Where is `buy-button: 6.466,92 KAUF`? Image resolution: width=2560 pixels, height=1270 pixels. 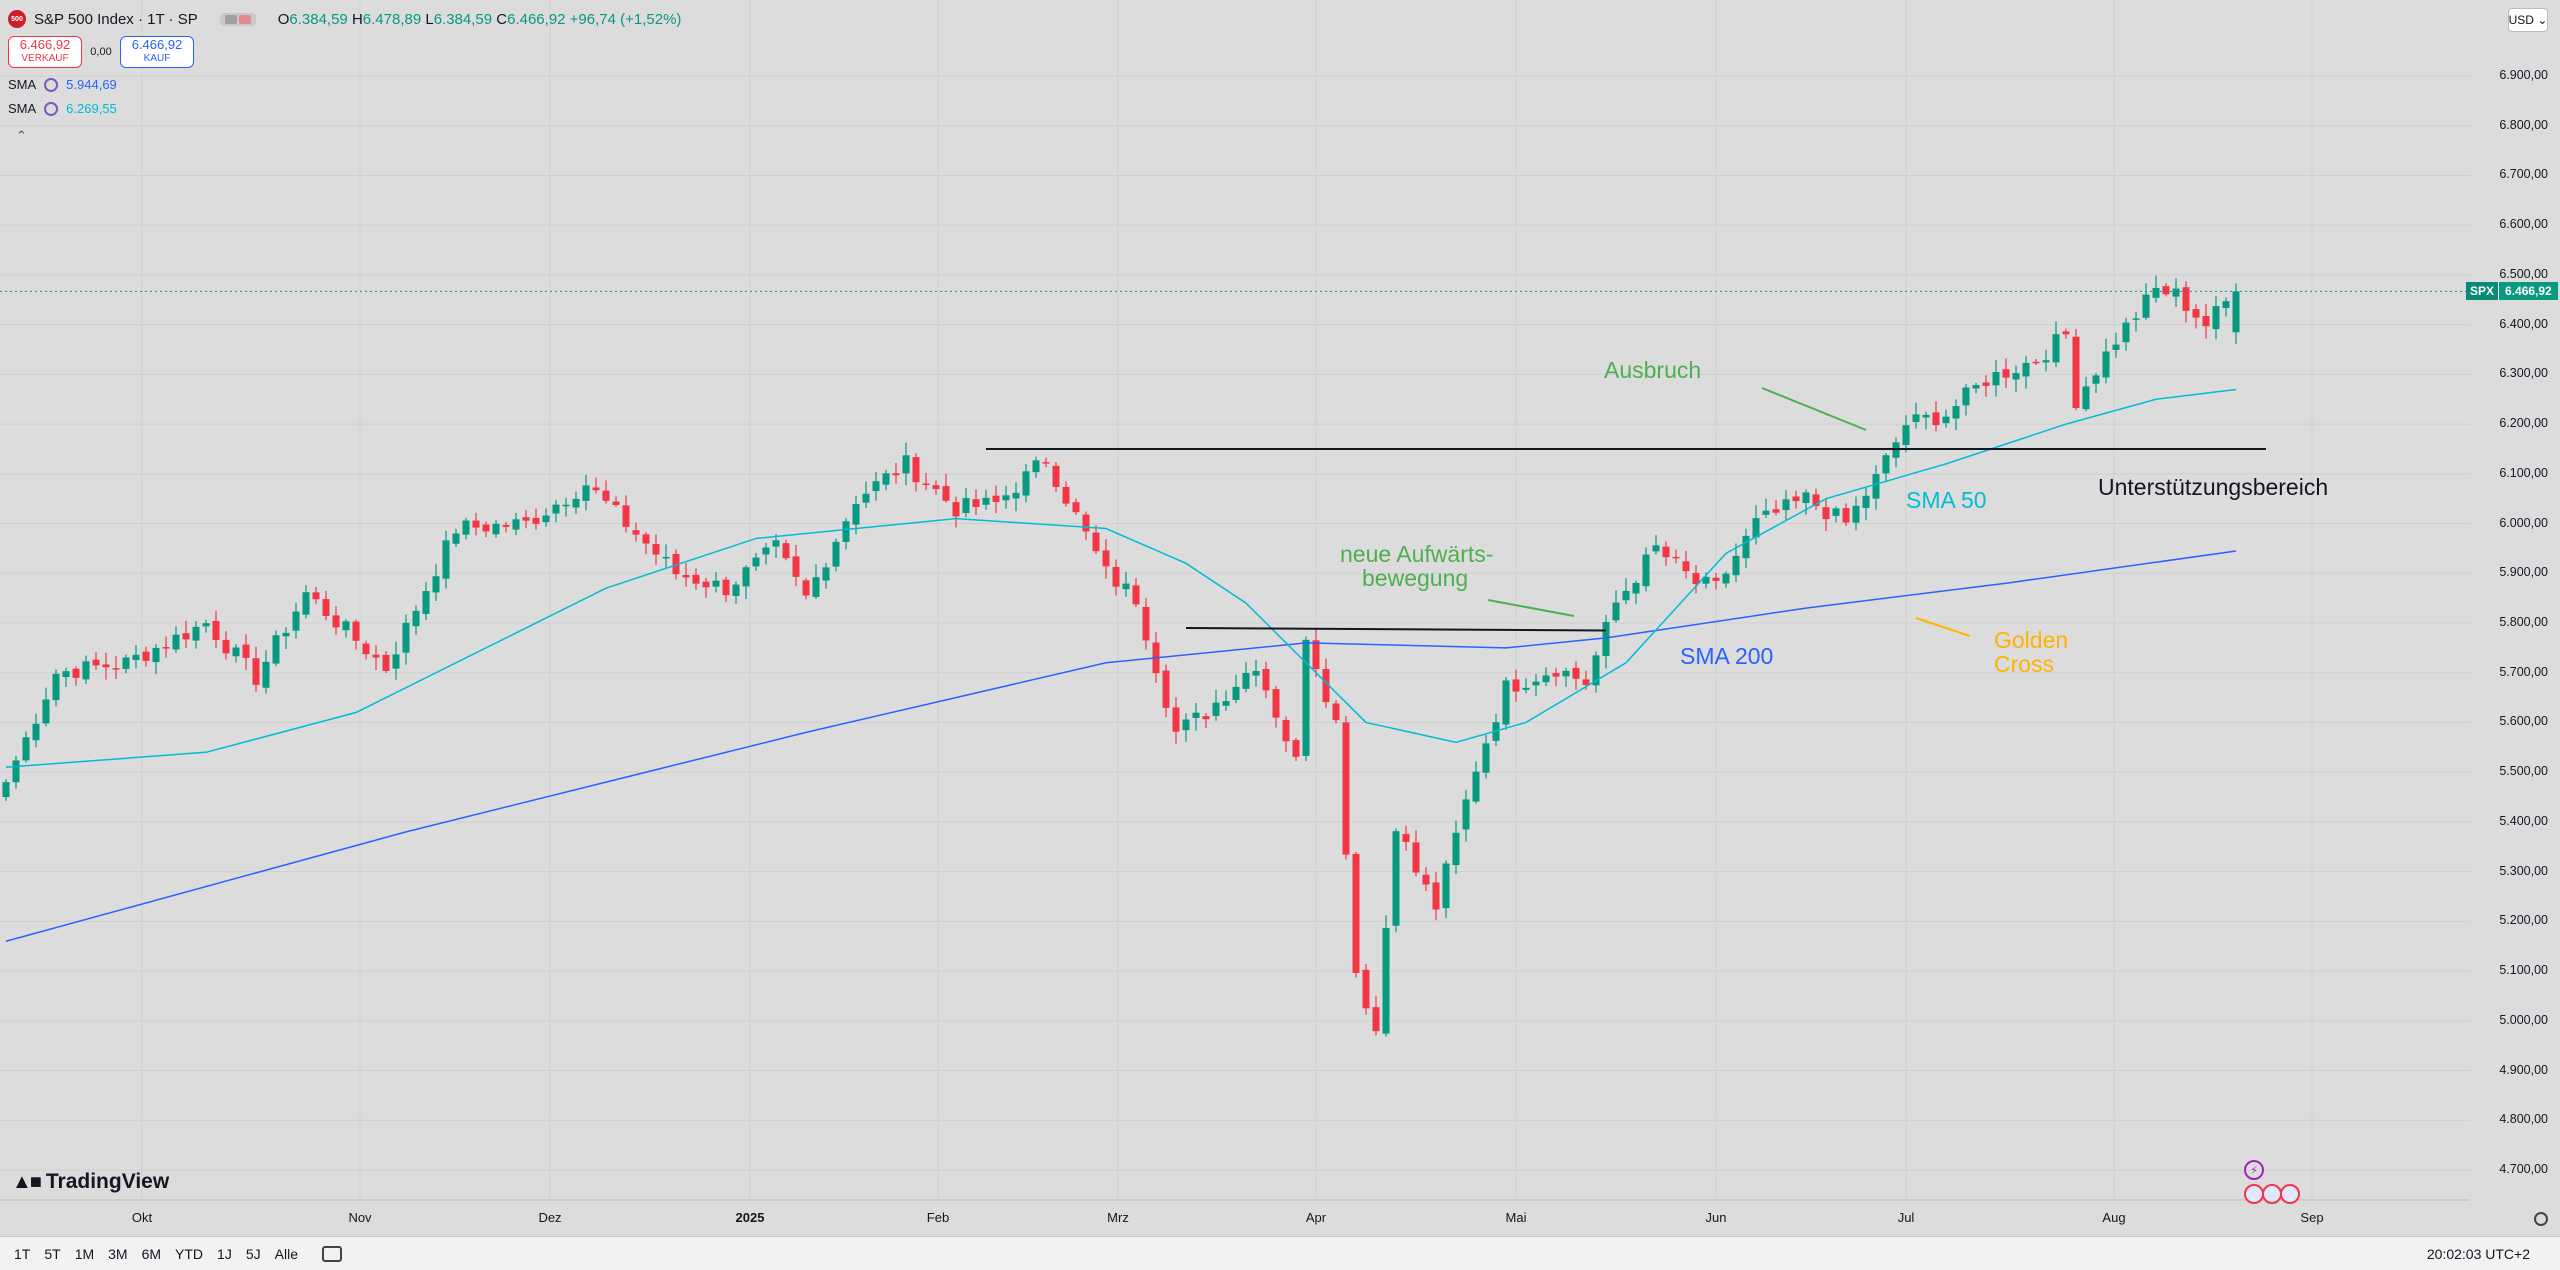 buy-button: 6.466,92 KAUF is located at coordinates (157, 52).